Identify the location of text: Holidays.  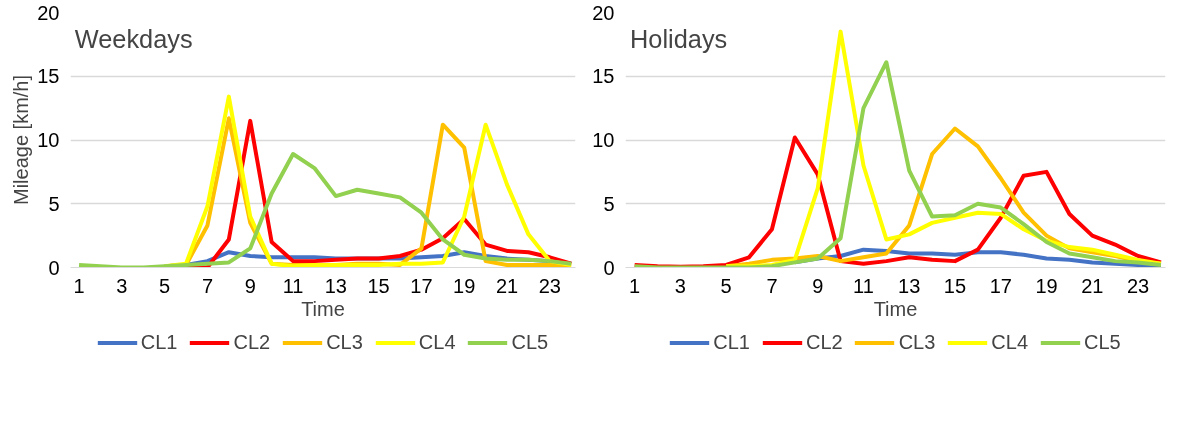
(679, 39).